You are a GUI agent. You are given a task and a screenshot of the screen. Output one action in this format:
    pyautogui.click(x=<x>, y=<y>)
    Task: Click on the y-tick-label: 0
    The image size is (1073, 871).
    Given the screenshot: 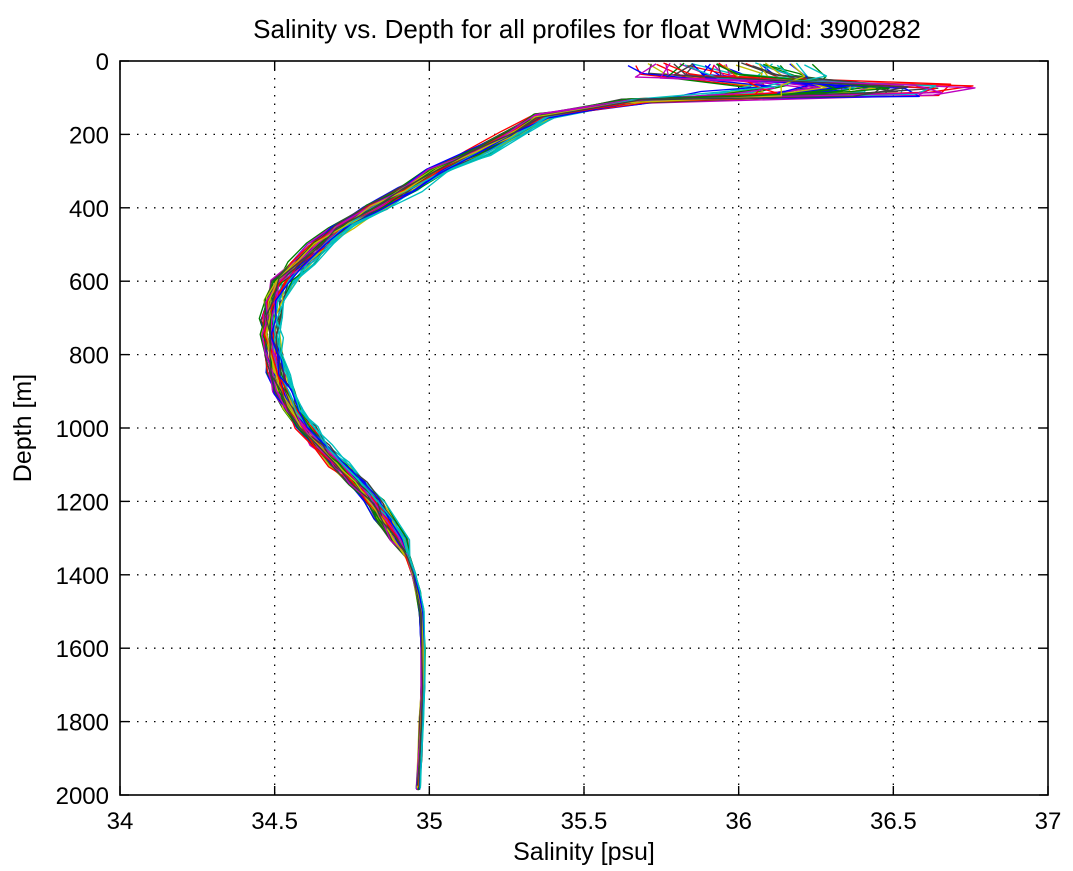 What is the action you would take?
    pyautogui.click(x=102, y=62)
    